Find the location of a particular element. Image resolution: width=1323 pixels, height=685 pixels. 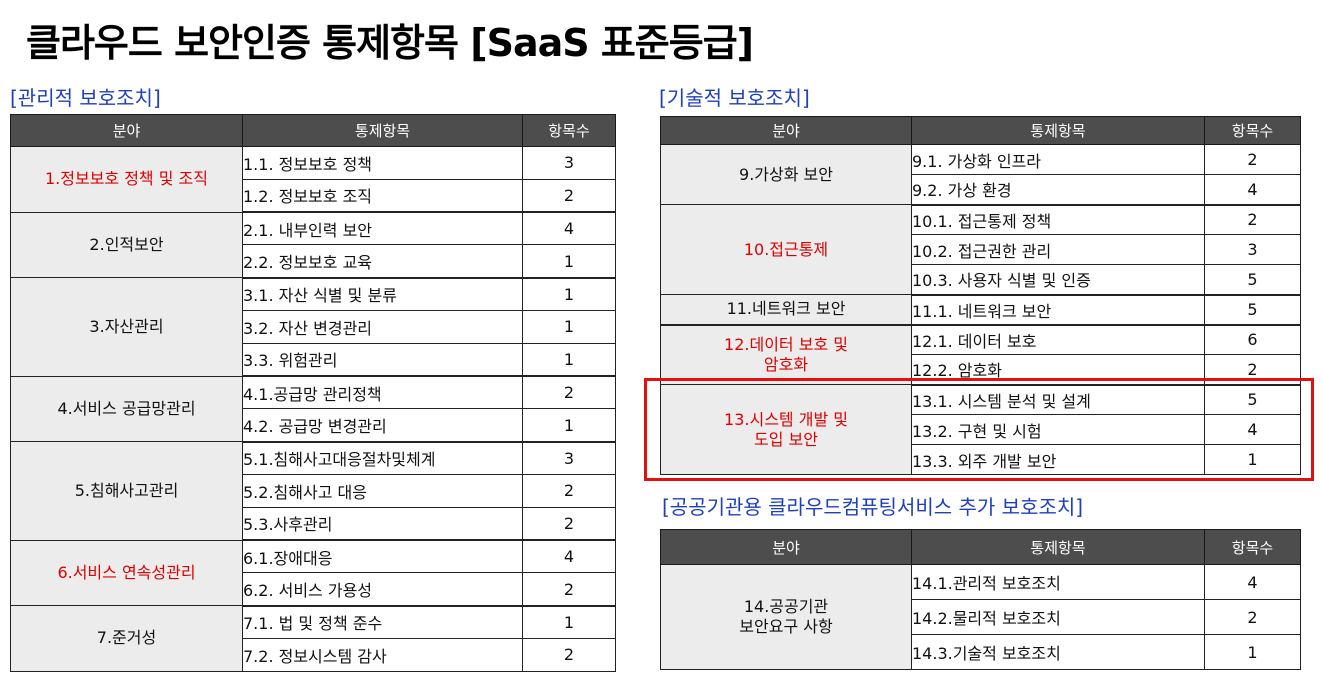

area-cell: 4.서비스 공급망관리 is located at coordinates (126, 409).